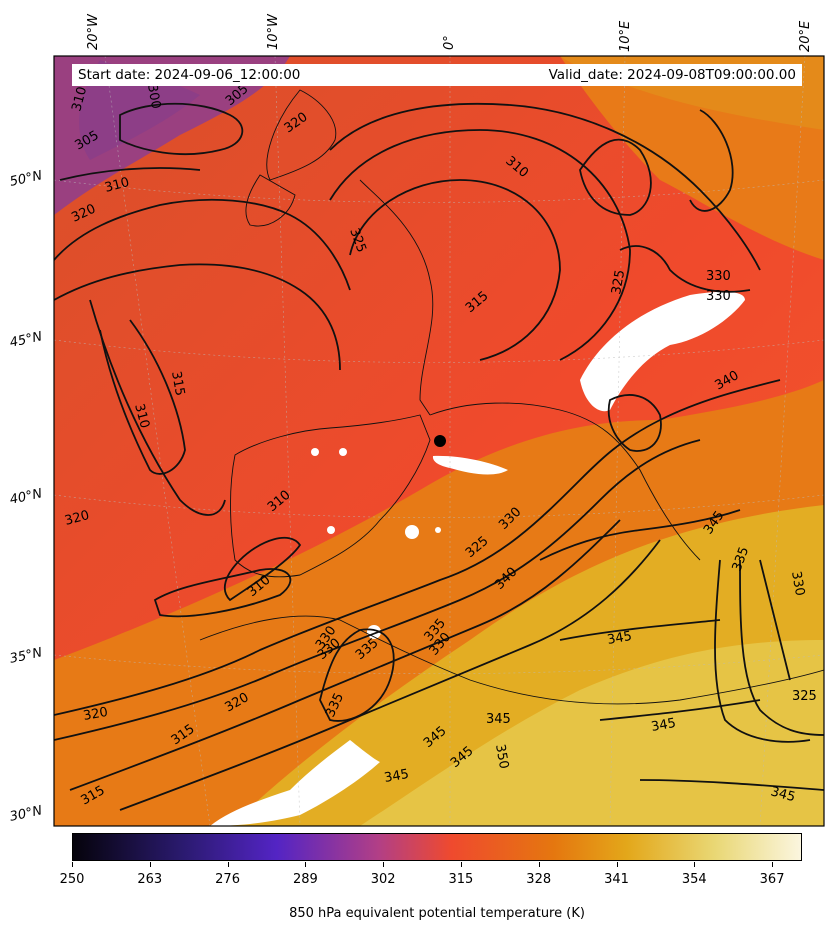  What do you see at coordinates (189, 75) in the screenshot?
I see `start-date-label: Start date: 2024-09-06_12:00:00` at bounding box center [189, 75].